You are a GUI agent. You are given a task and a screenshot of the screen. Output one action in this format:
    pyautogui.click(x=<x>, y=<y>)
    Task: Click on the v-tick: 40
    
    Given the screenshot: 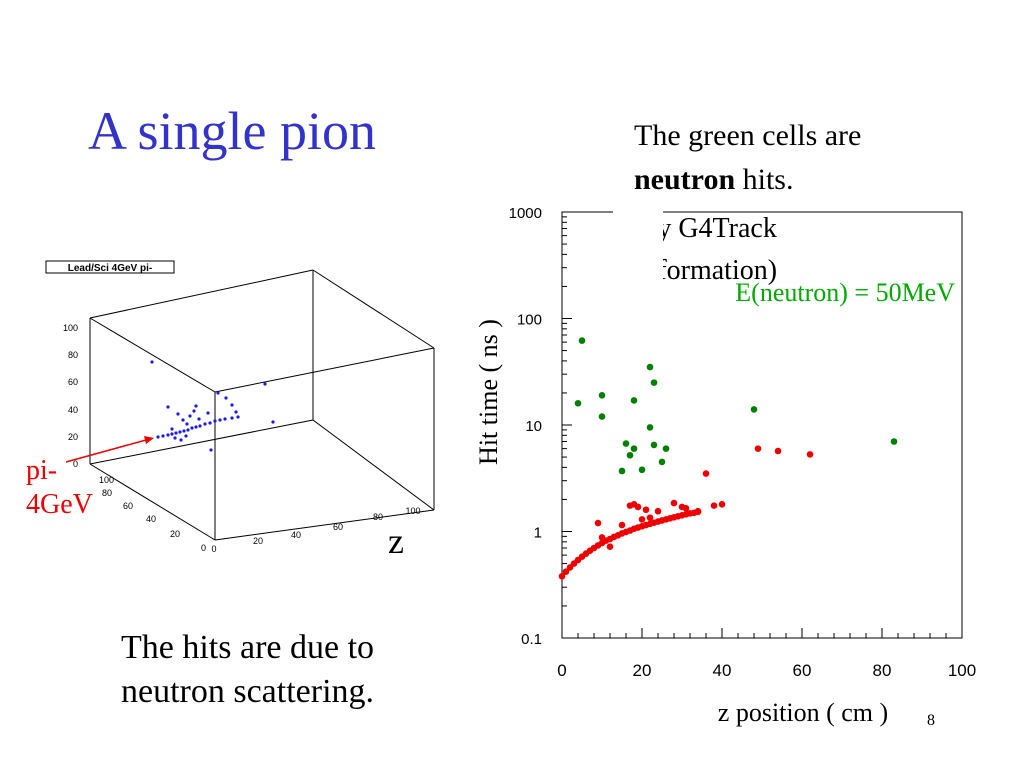 What is the action you would take?
    pyautogui.click(x=73, y=410)
    